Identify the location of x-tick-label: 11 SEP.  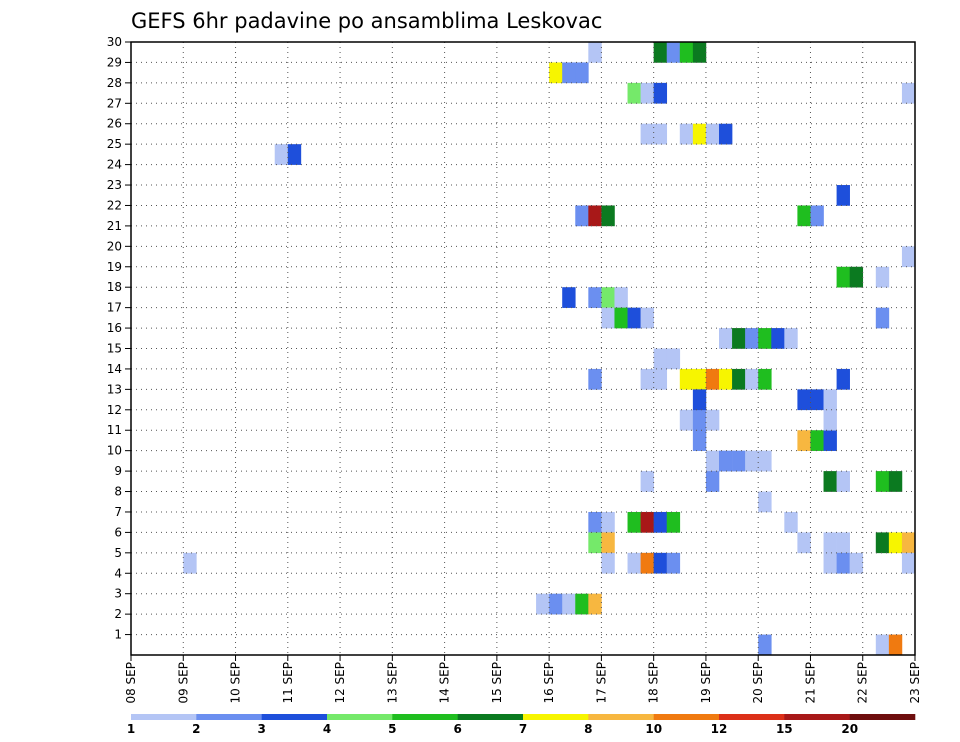
(288, 683).